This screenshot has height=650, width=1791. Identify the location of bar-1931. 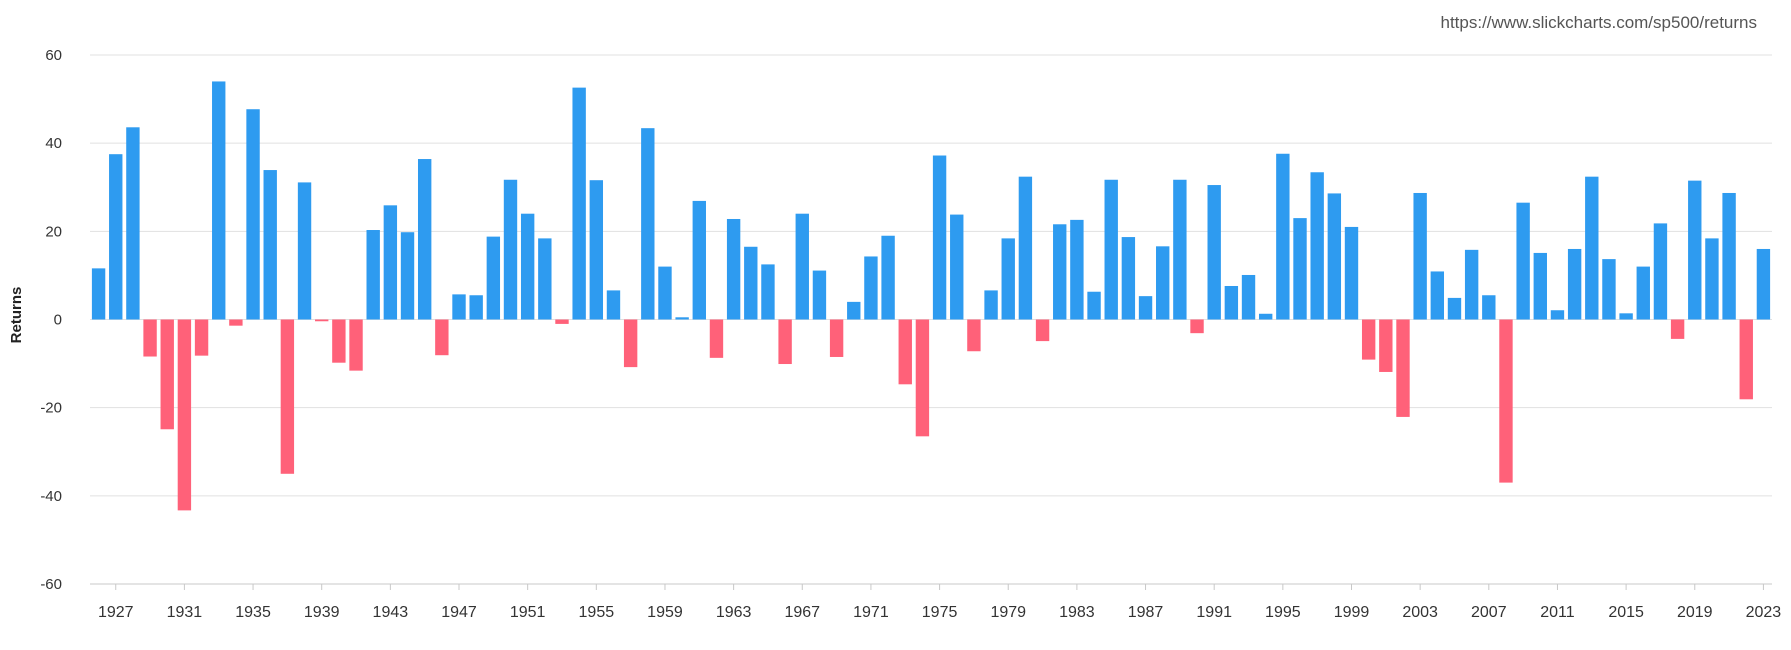
(184, 415).